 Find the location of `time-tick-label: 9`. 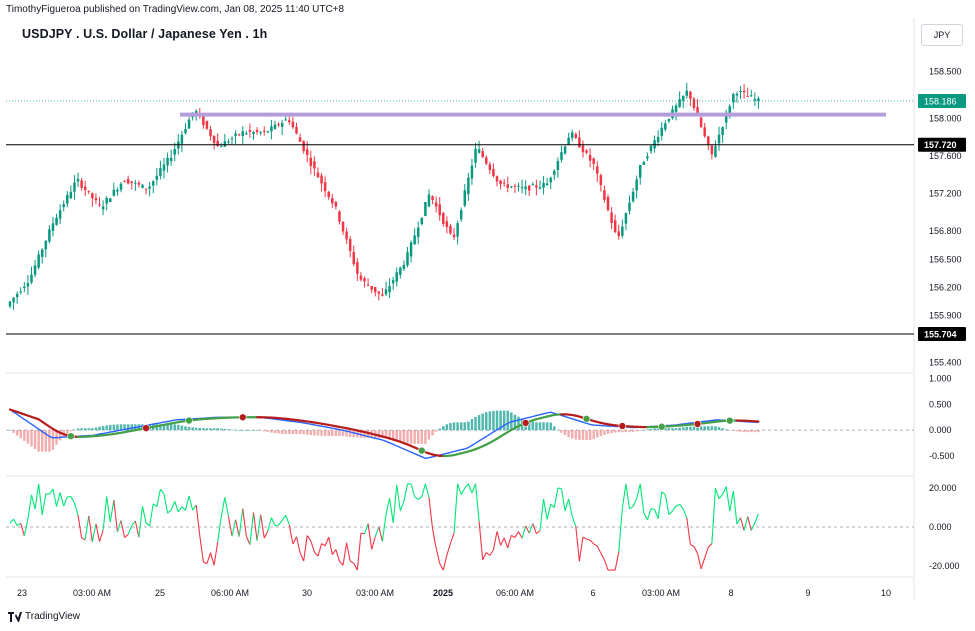

time-tick-label: 9 is located at coordinates (807, 593).